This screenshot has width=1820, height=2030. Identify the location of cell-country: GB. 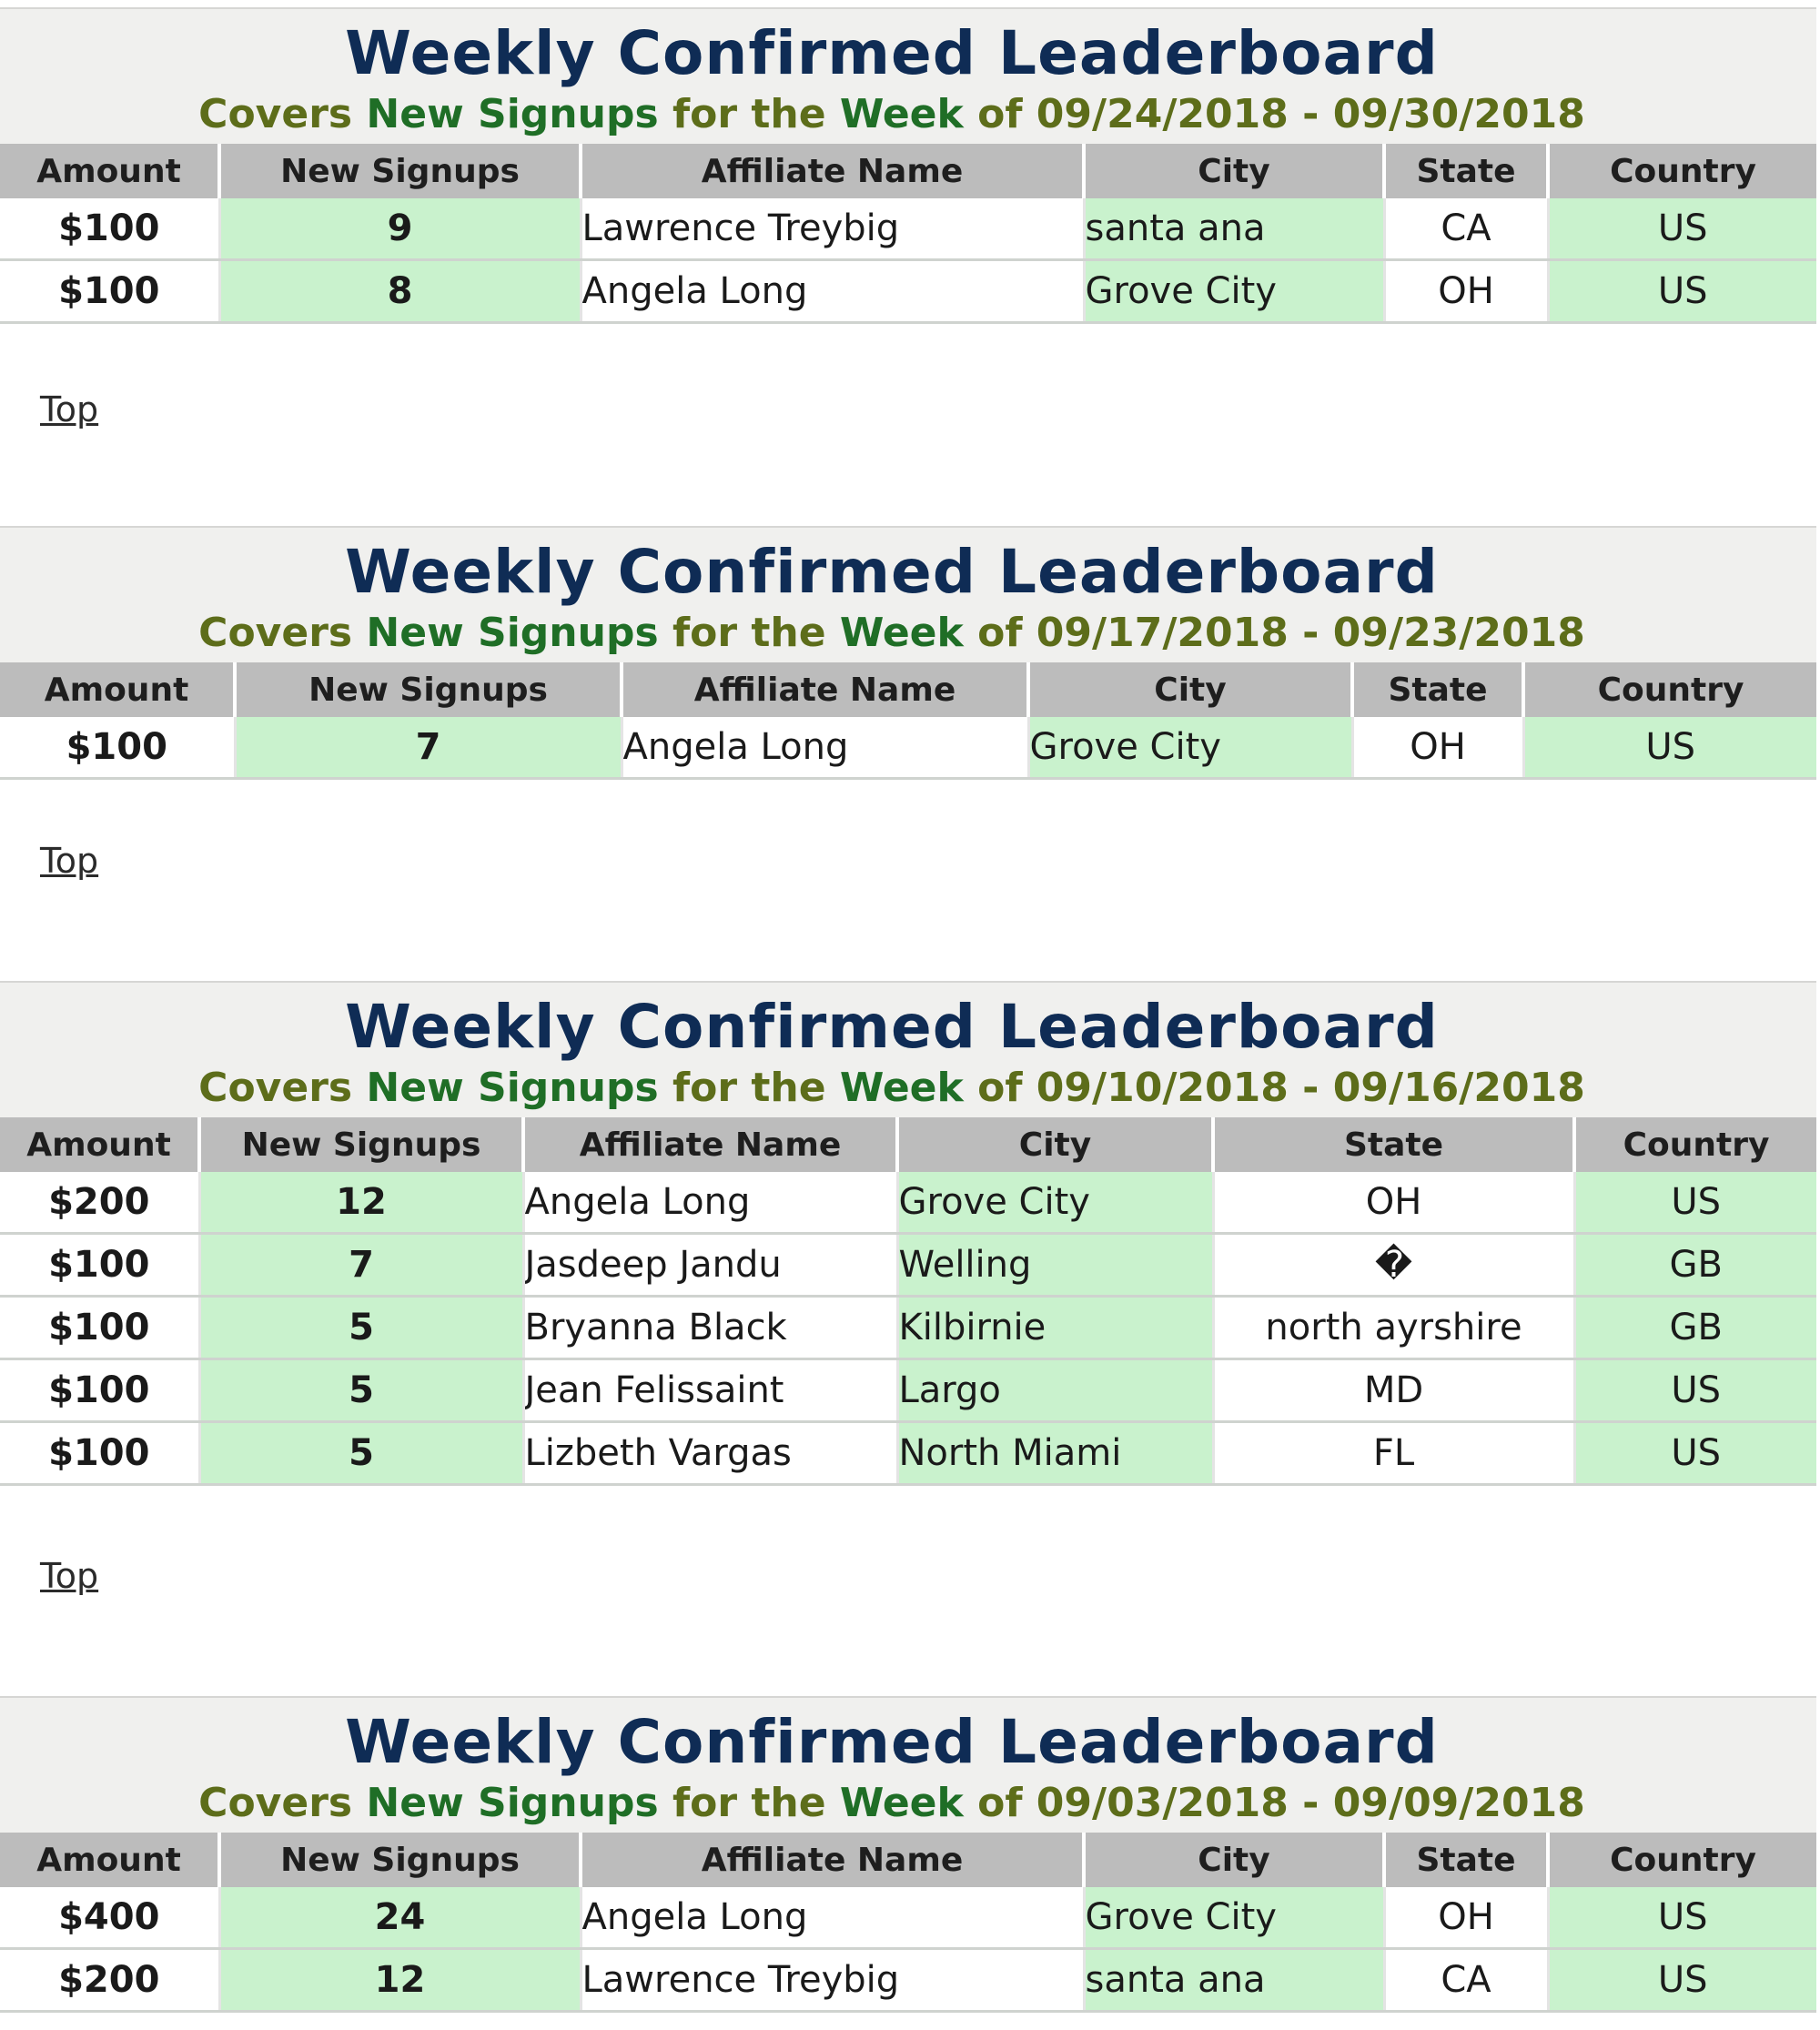
(1694, 1265).